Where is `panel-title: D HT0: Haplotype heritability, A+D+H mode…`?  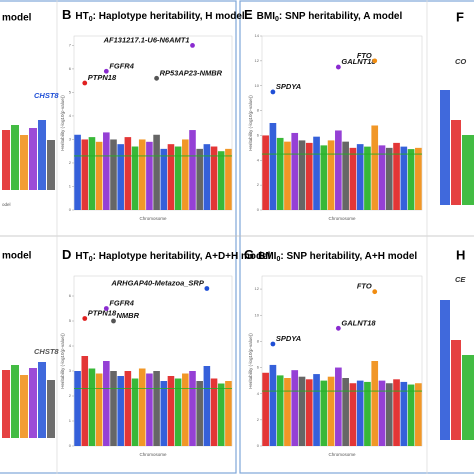 panel-title: D HT0: Haplotype heritability, A+D+H mode… is located at coordinates (166, 254).